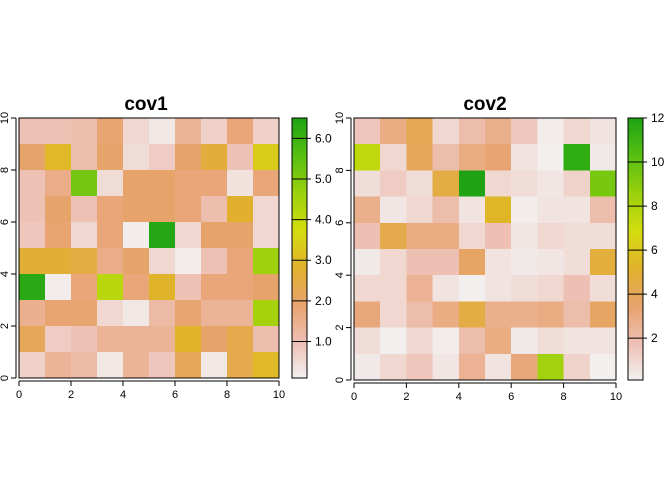  Describe the element at coordinates (484, 104) in the screenshot. I see `panel-title-cov2: cov2` at that location.